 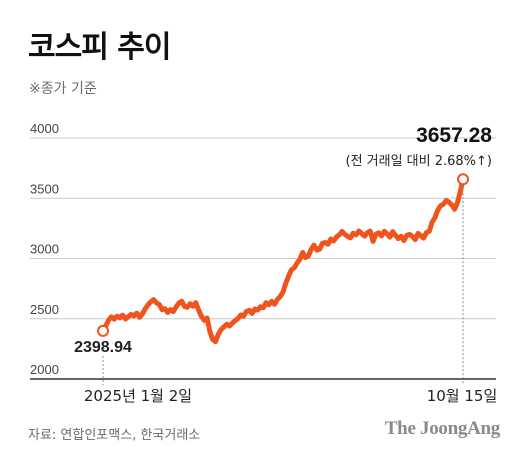 What do you see at coordinates (138, 396) in the screenshot?
I see `x-tick-label-start: 2025년 1월 2일` at bounding box center [138, 396].